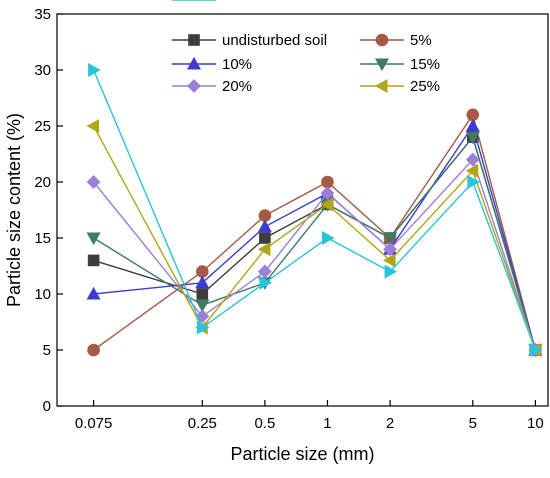 The image size is (550, 478). What do you see at coordinates (396, 40) in the screenshot?
I see `legend-item-1: 5%` at bounding box center [396, 40].